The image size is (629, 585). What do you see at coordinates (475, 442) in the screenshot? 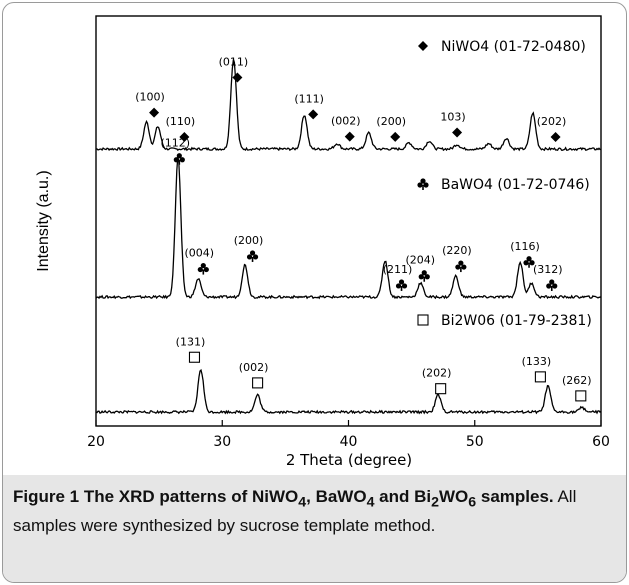
I see `x-tick-label: 50` at bounding box center [475, 442].